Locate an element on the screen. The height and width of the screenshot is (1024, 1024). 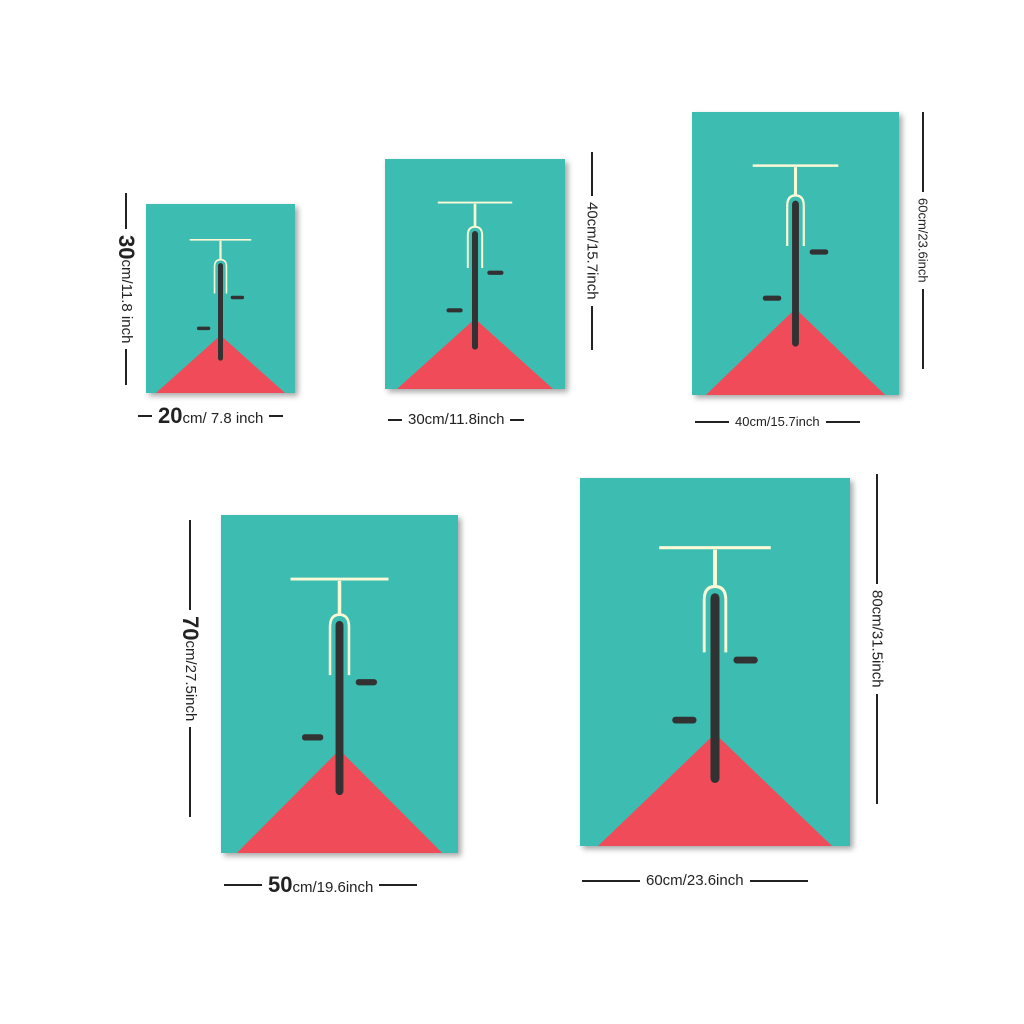
height-dimension-80cm: 80cm/31.5inch is located at coordinates (877, 660).